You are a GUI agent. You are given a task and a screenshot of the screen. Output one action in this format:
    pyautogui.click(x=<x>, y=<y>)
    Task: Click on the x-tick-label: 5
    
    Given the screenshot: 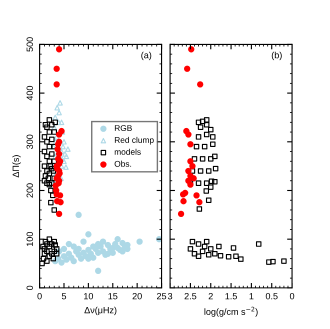 What is the action you would take?
    pyautogui.click(x=64, y=296)
    